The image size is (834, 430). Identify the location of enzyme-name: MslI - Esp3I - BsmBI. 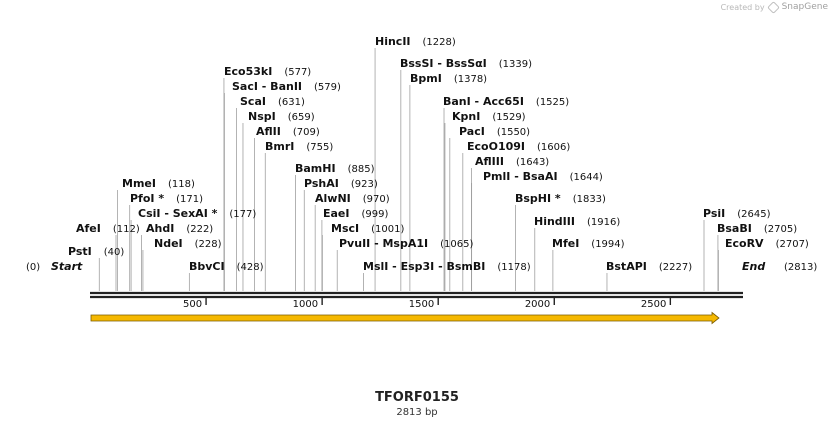
(424, 266).